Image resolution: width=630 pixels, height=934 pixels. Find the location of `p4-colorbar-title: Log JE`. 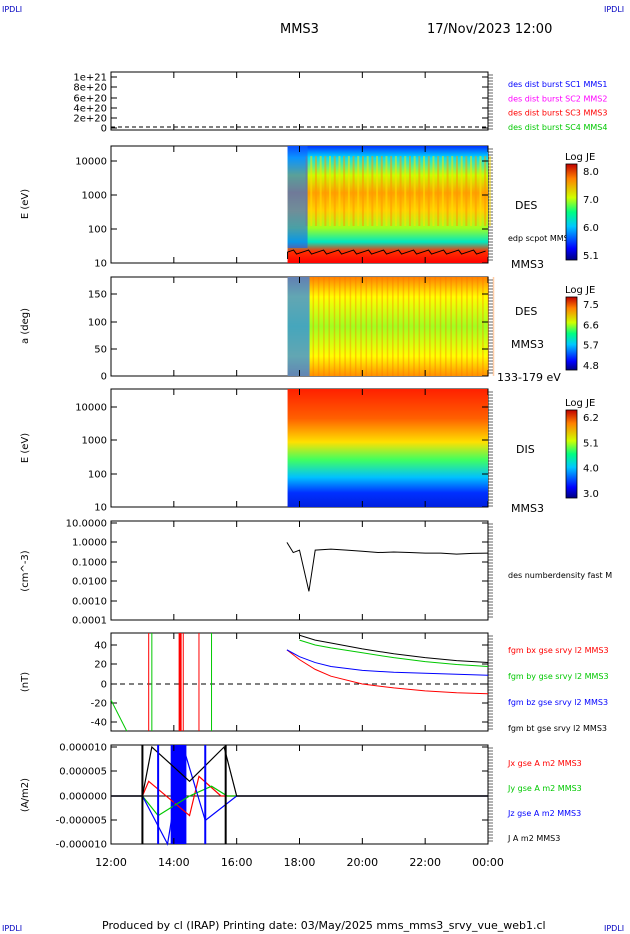

p4-colorbar-title: Log JE is located at coordinates (580, 403).